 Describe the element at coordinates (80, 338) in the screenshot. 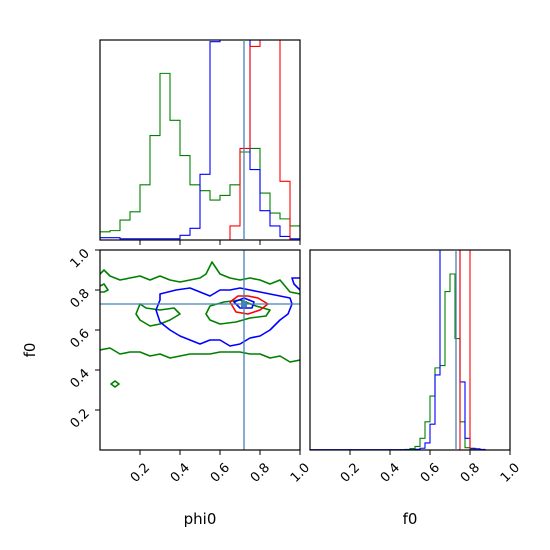

I see `y-tick-label: 0.6` at that location.